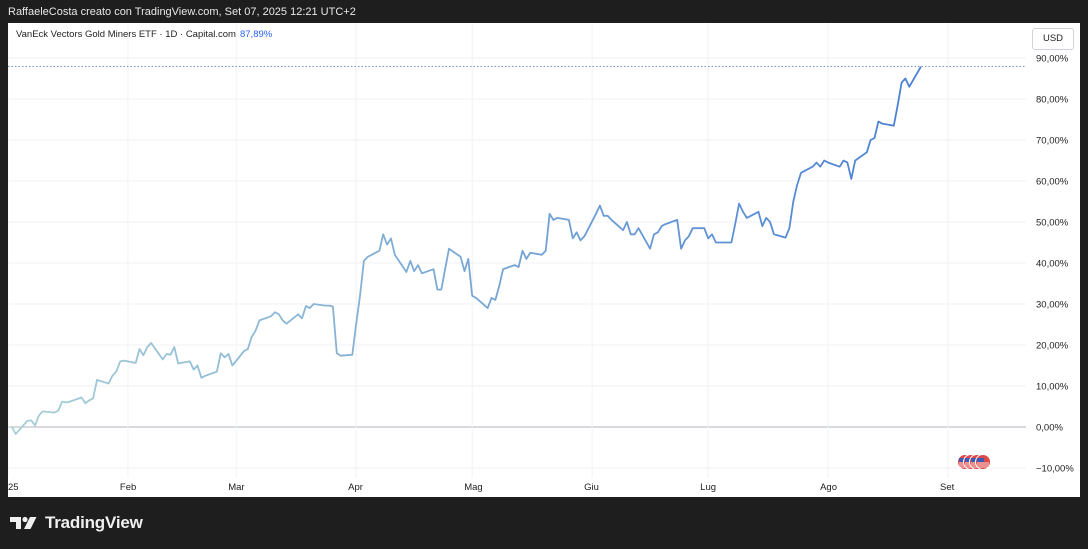  Describe the element at coordinates (355, 487) in the screenshot. I see `x-tick-label: Apr` at that location.